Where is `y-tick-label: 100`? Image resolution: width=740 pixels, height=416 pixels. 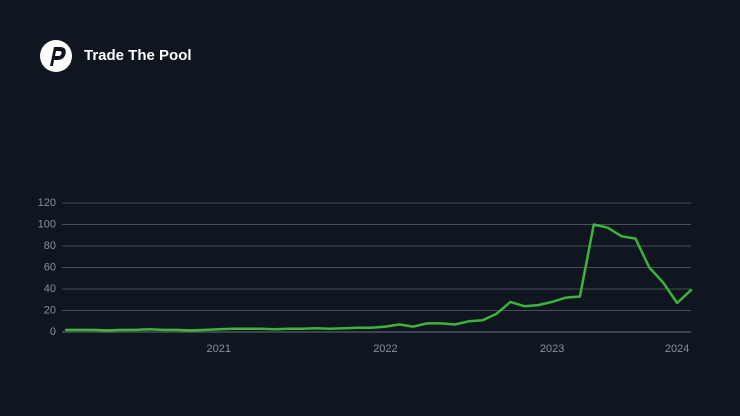
y-tick-label: 100 is located at coordinates (47, 224).